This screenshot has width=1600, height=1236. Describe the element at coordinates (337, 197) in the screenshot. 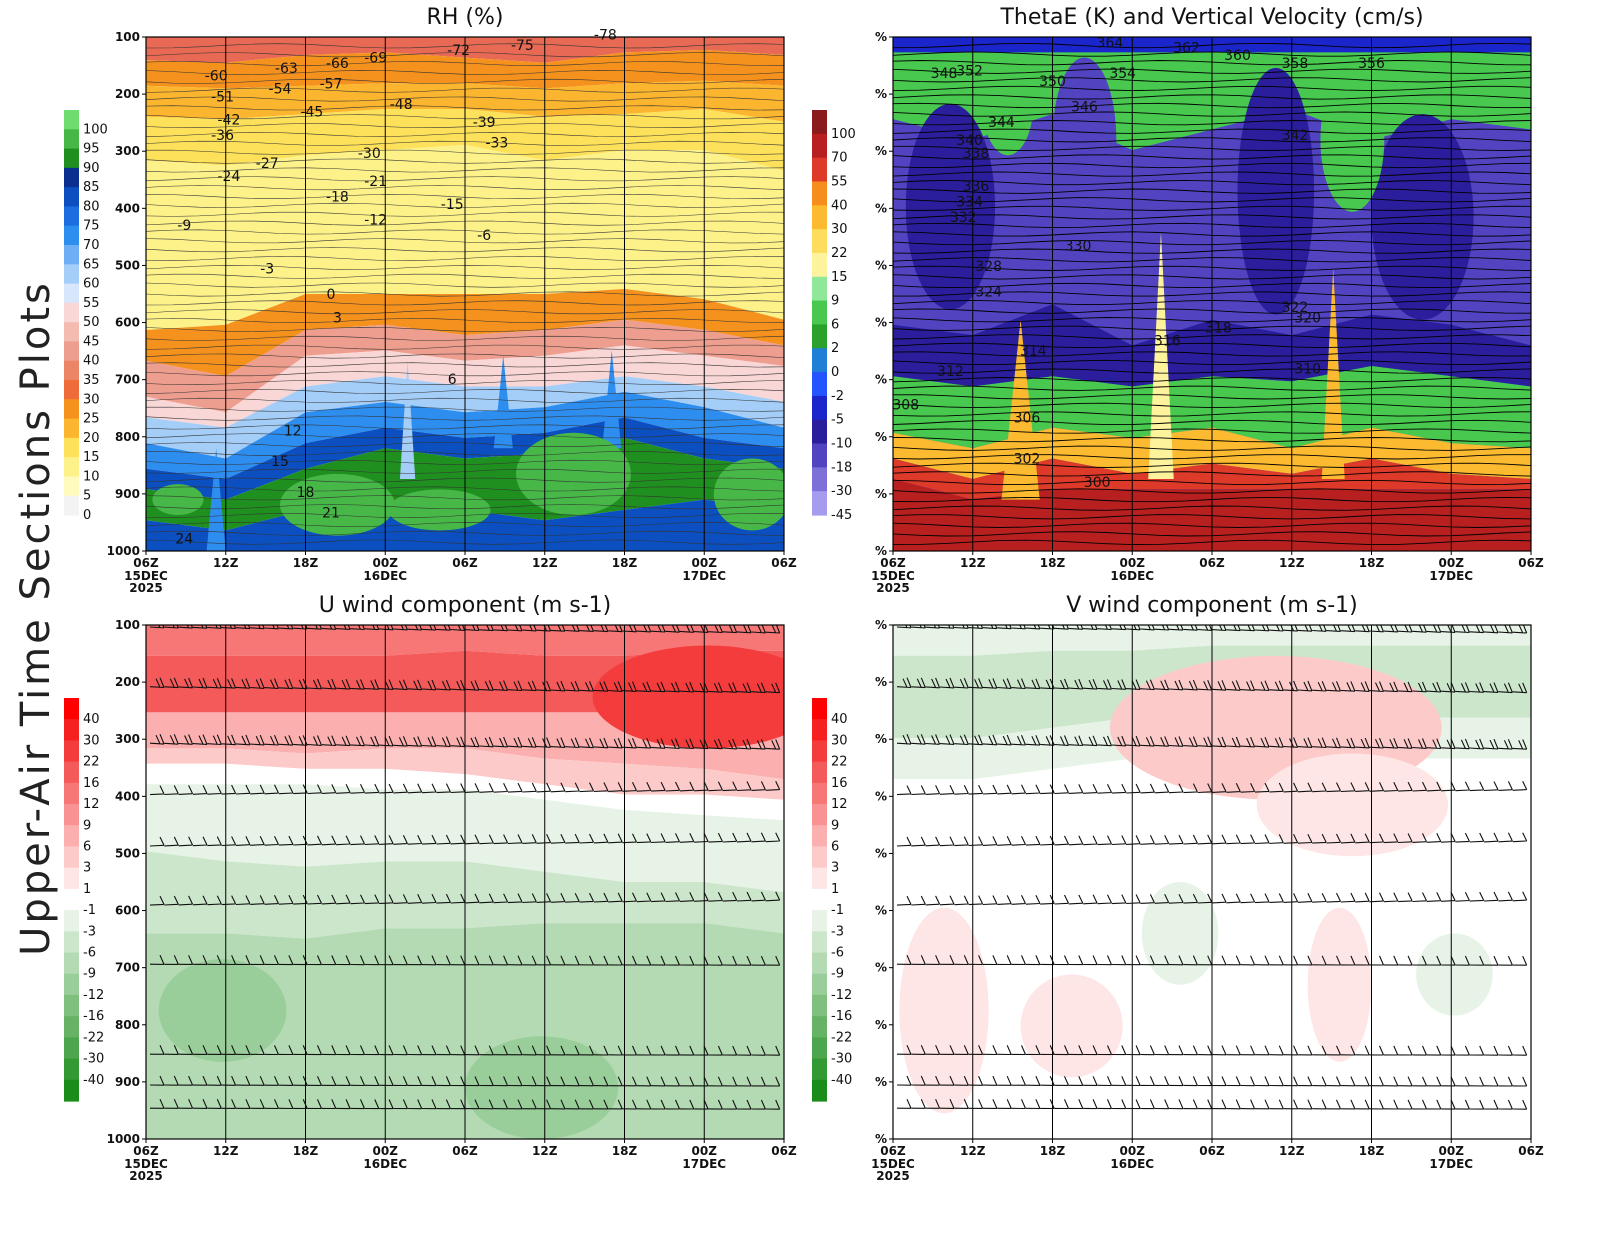

I see `rh-contour-label: -18` at that location.